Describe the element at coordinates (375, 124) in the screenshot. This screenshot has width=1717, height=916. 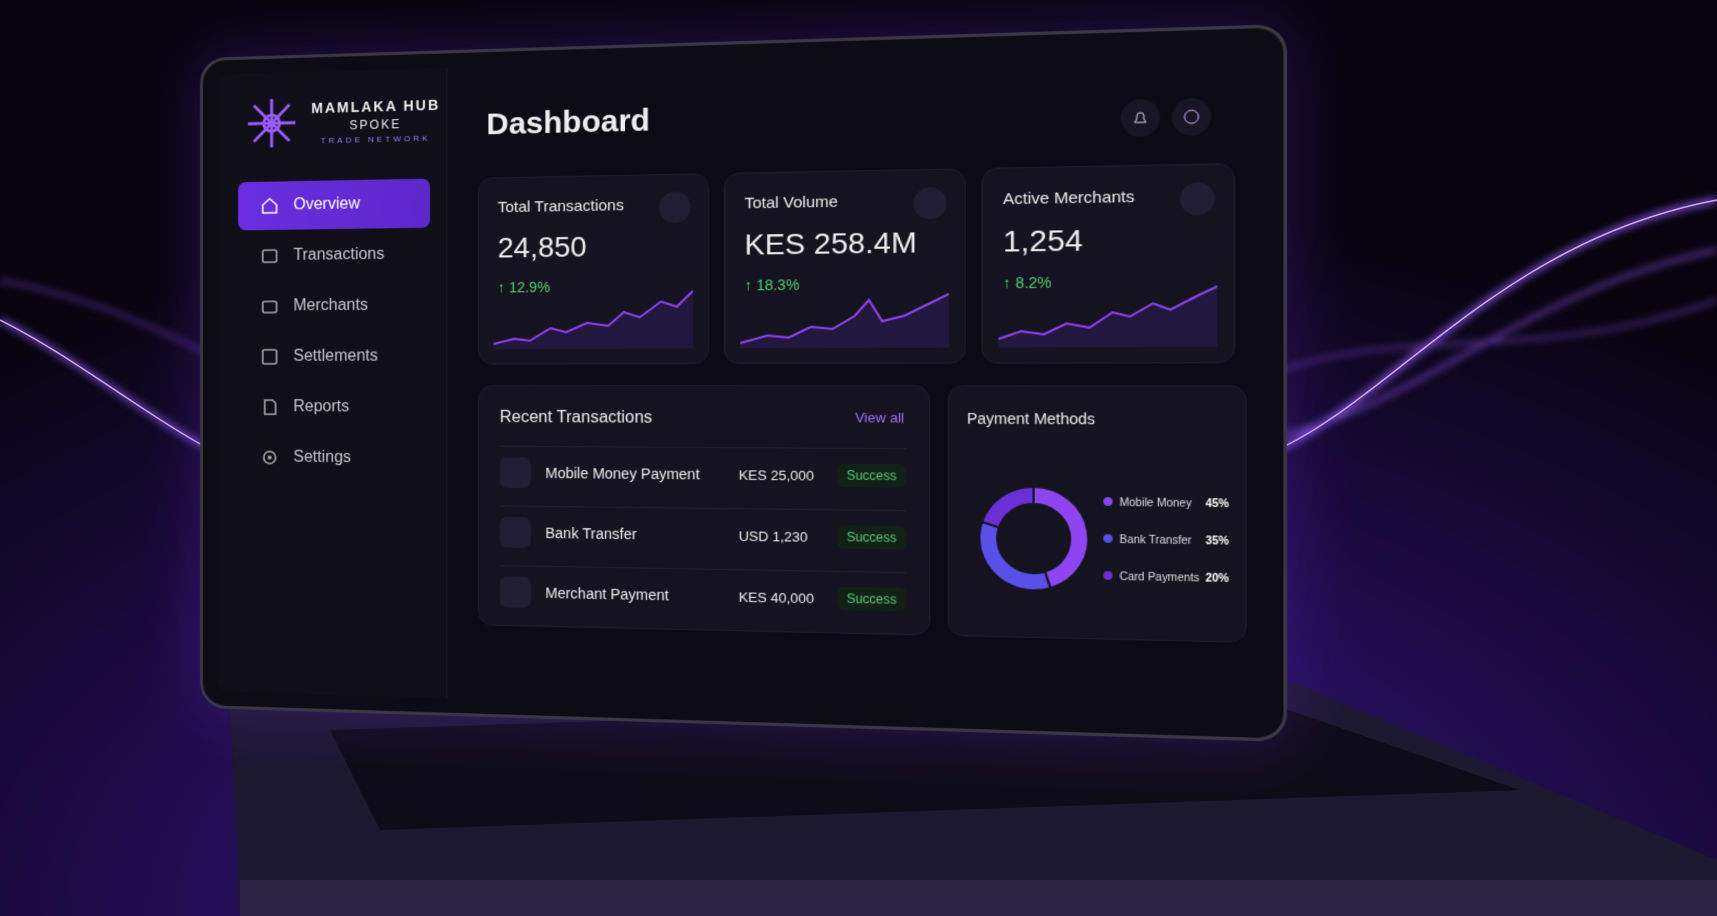
I see `brand-sub: SPOKE` at that location.